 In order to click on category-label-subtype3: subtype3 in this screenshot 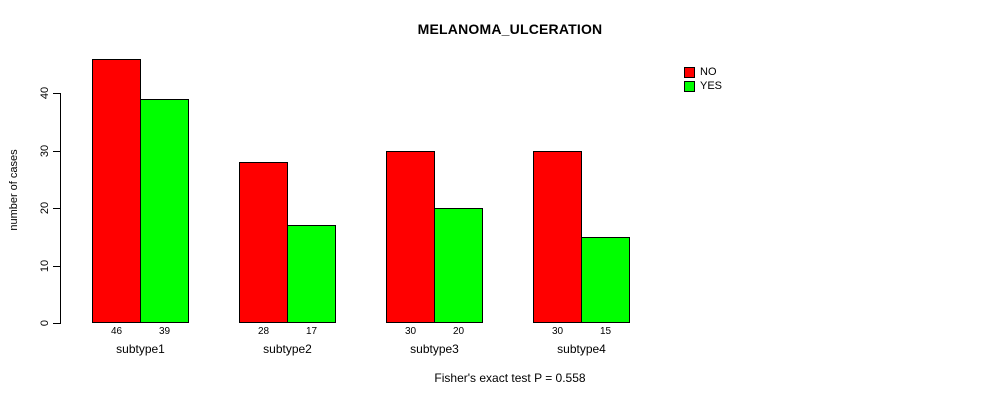, I will do `click(434, 349)`.